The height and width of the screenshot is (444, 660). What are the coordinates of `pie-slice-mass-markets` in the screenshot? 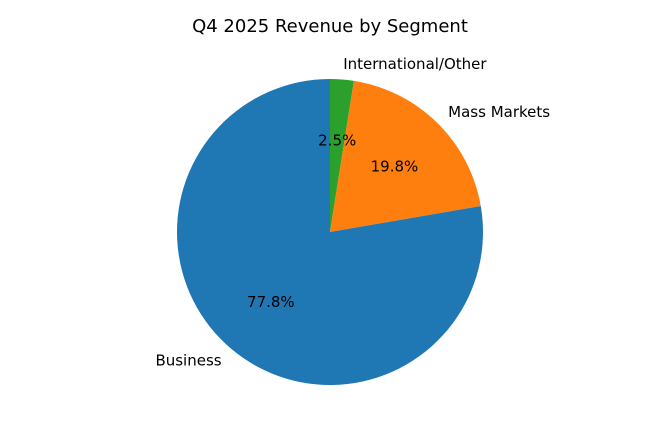 It's located at (405, 156).